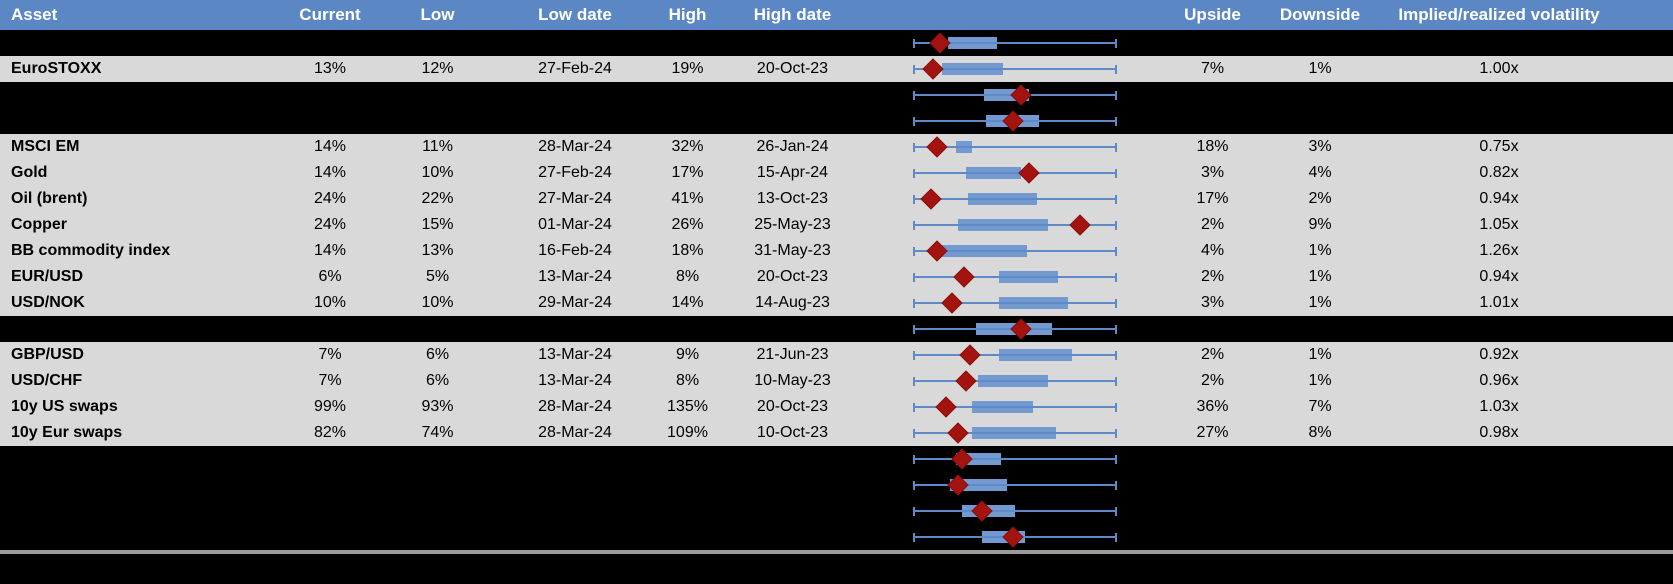 The width and height of the screenshot is (1673, 584). I want to click on header-implied-realized: Implied/realized volatility, so click(1499, 14).